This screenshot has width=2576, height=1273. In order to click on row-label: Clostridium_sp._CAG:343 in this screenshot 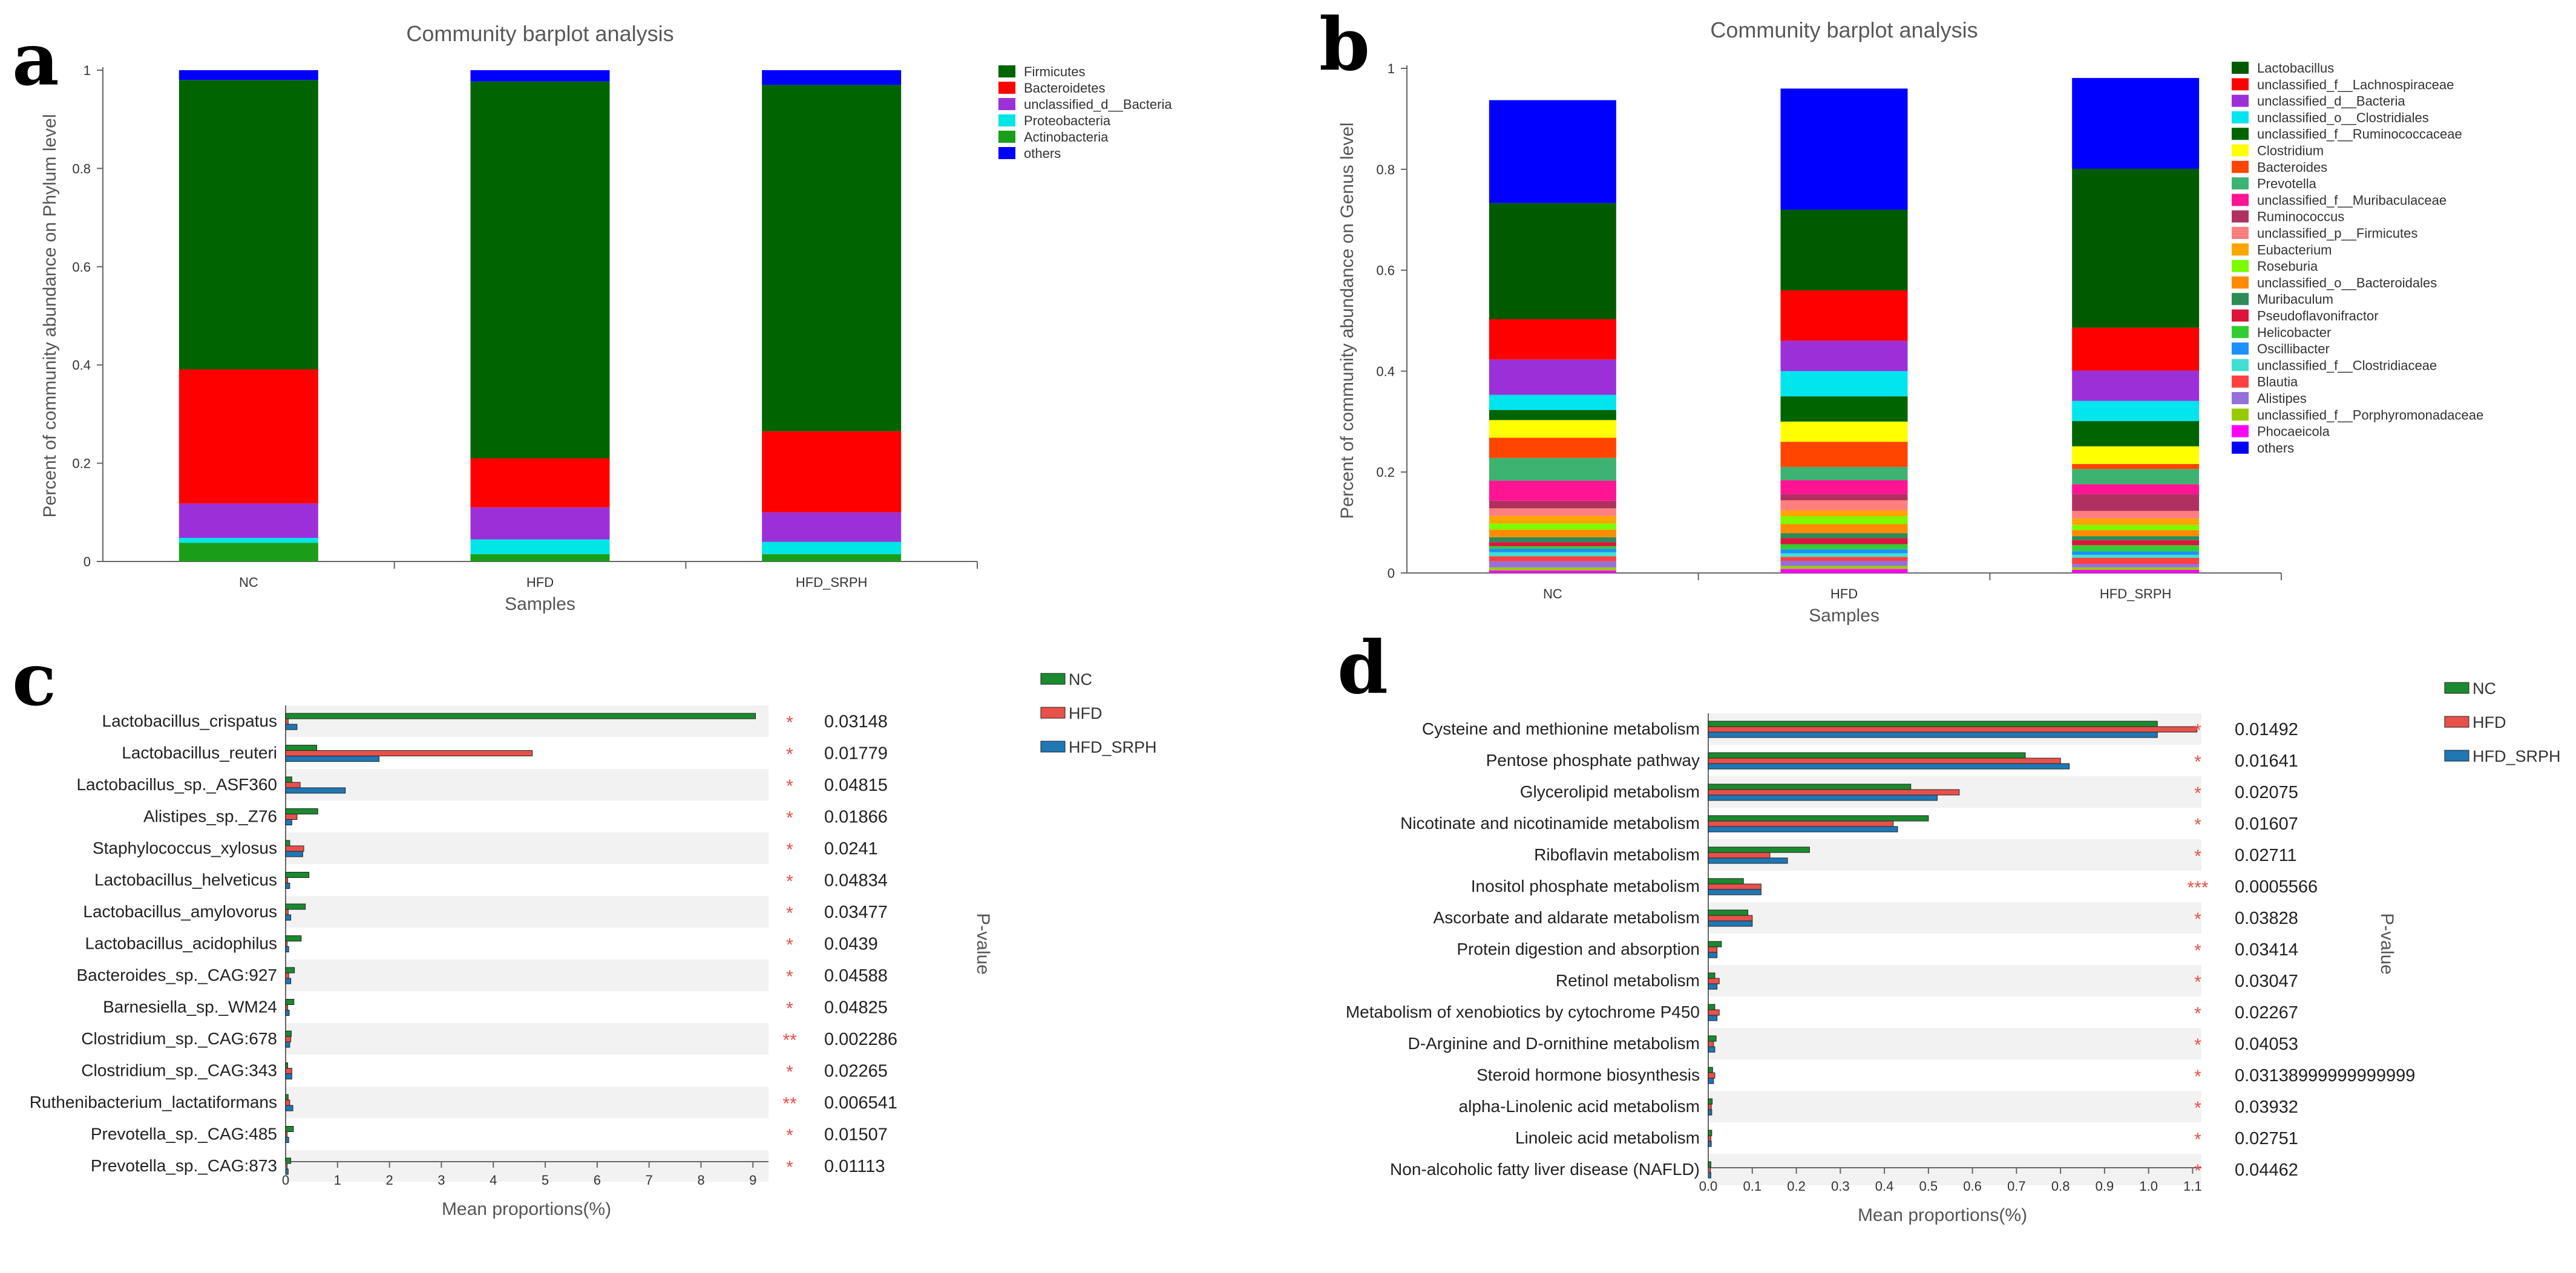, I will do `click(179, 1070)`.